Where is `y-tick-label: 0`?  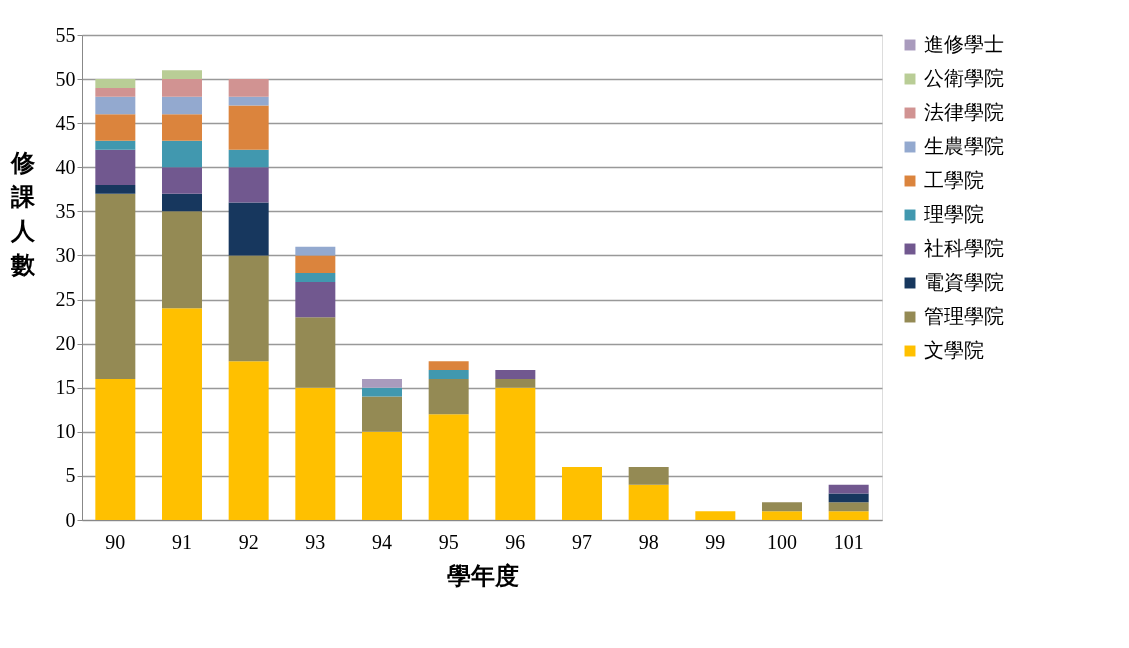
y-tick-label: 0 is located at coordinates (70, 519).